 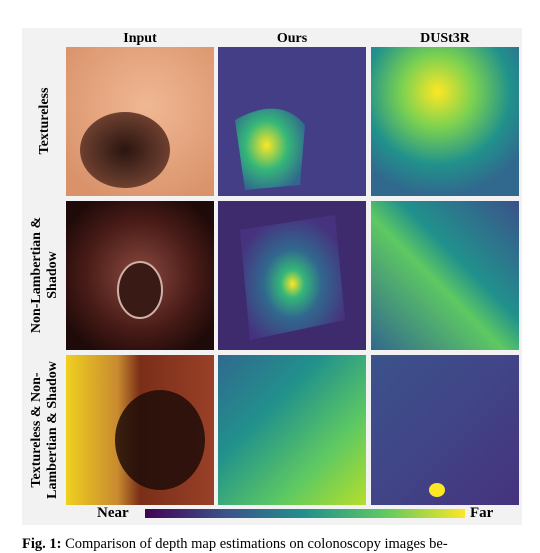 I want to click on row-label-line: Textureless & Non-, so click(x=36, y=430).